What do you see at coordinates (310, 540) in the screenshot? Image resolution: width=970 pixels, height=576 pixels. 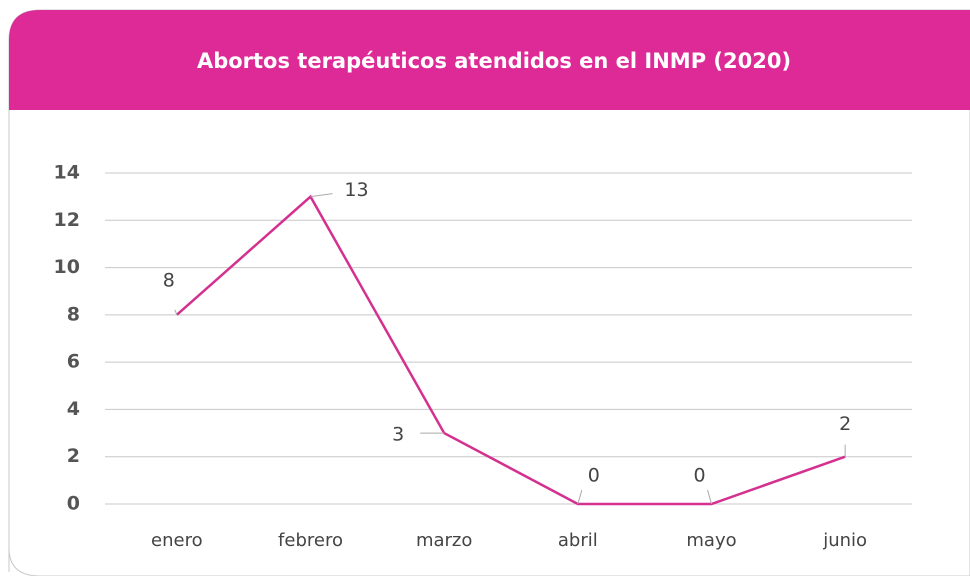 I see `x-tick-label: febrero` at bounding box center [310, 540].